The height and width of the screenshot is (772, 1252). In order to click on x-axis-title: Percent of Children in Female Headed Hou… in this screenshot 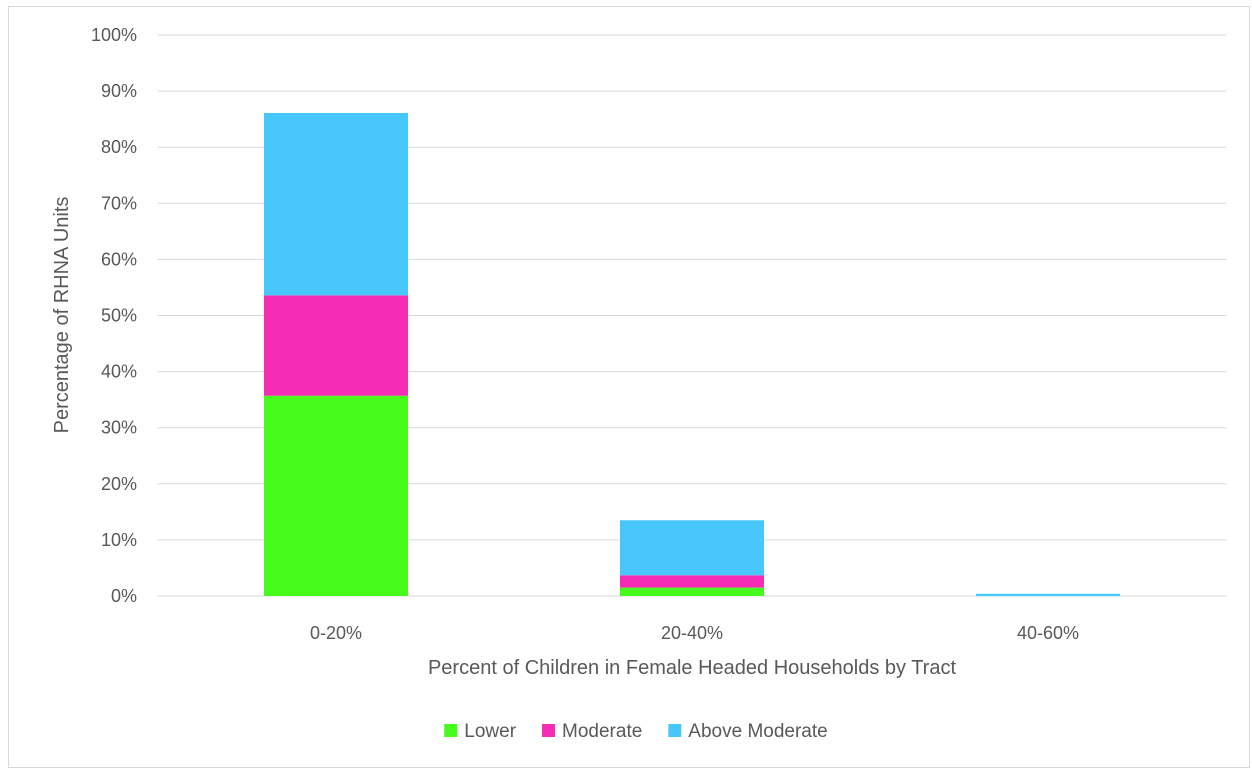, I will do `click(692, 668)`.